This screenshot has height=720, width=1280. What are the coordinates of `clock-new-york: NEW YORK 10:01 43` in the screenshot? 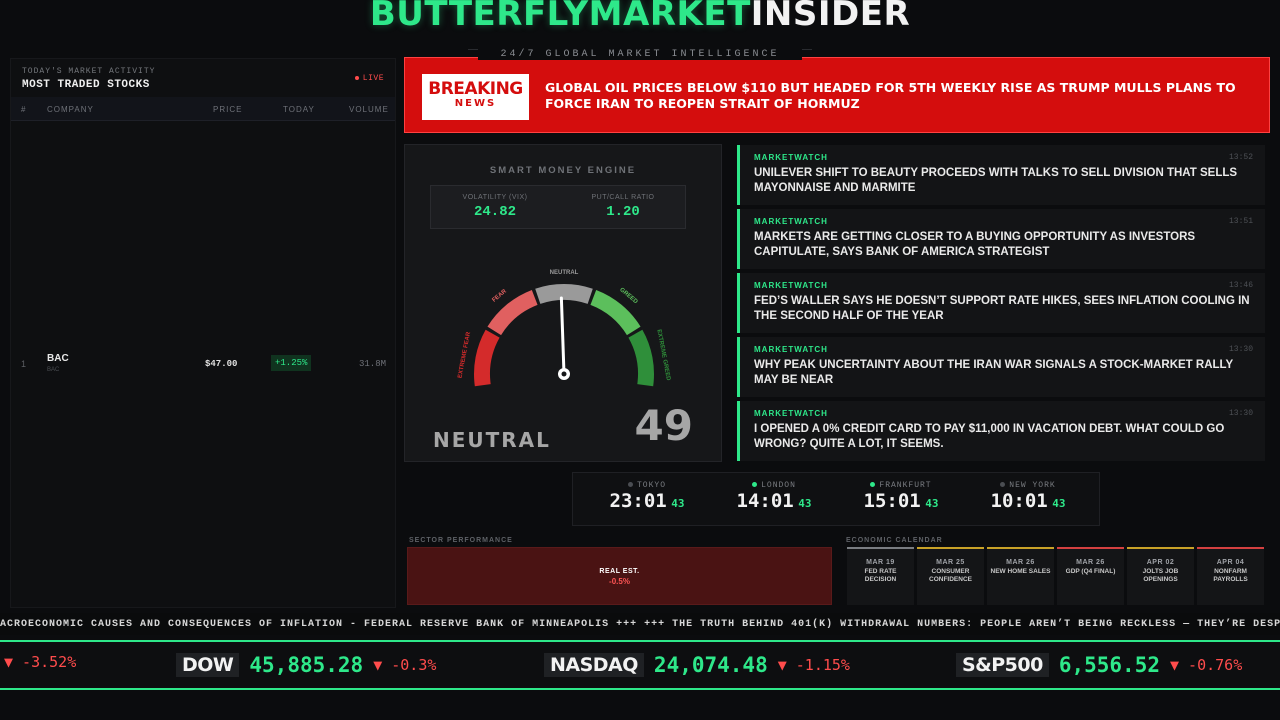 It's located at (1028, 496).